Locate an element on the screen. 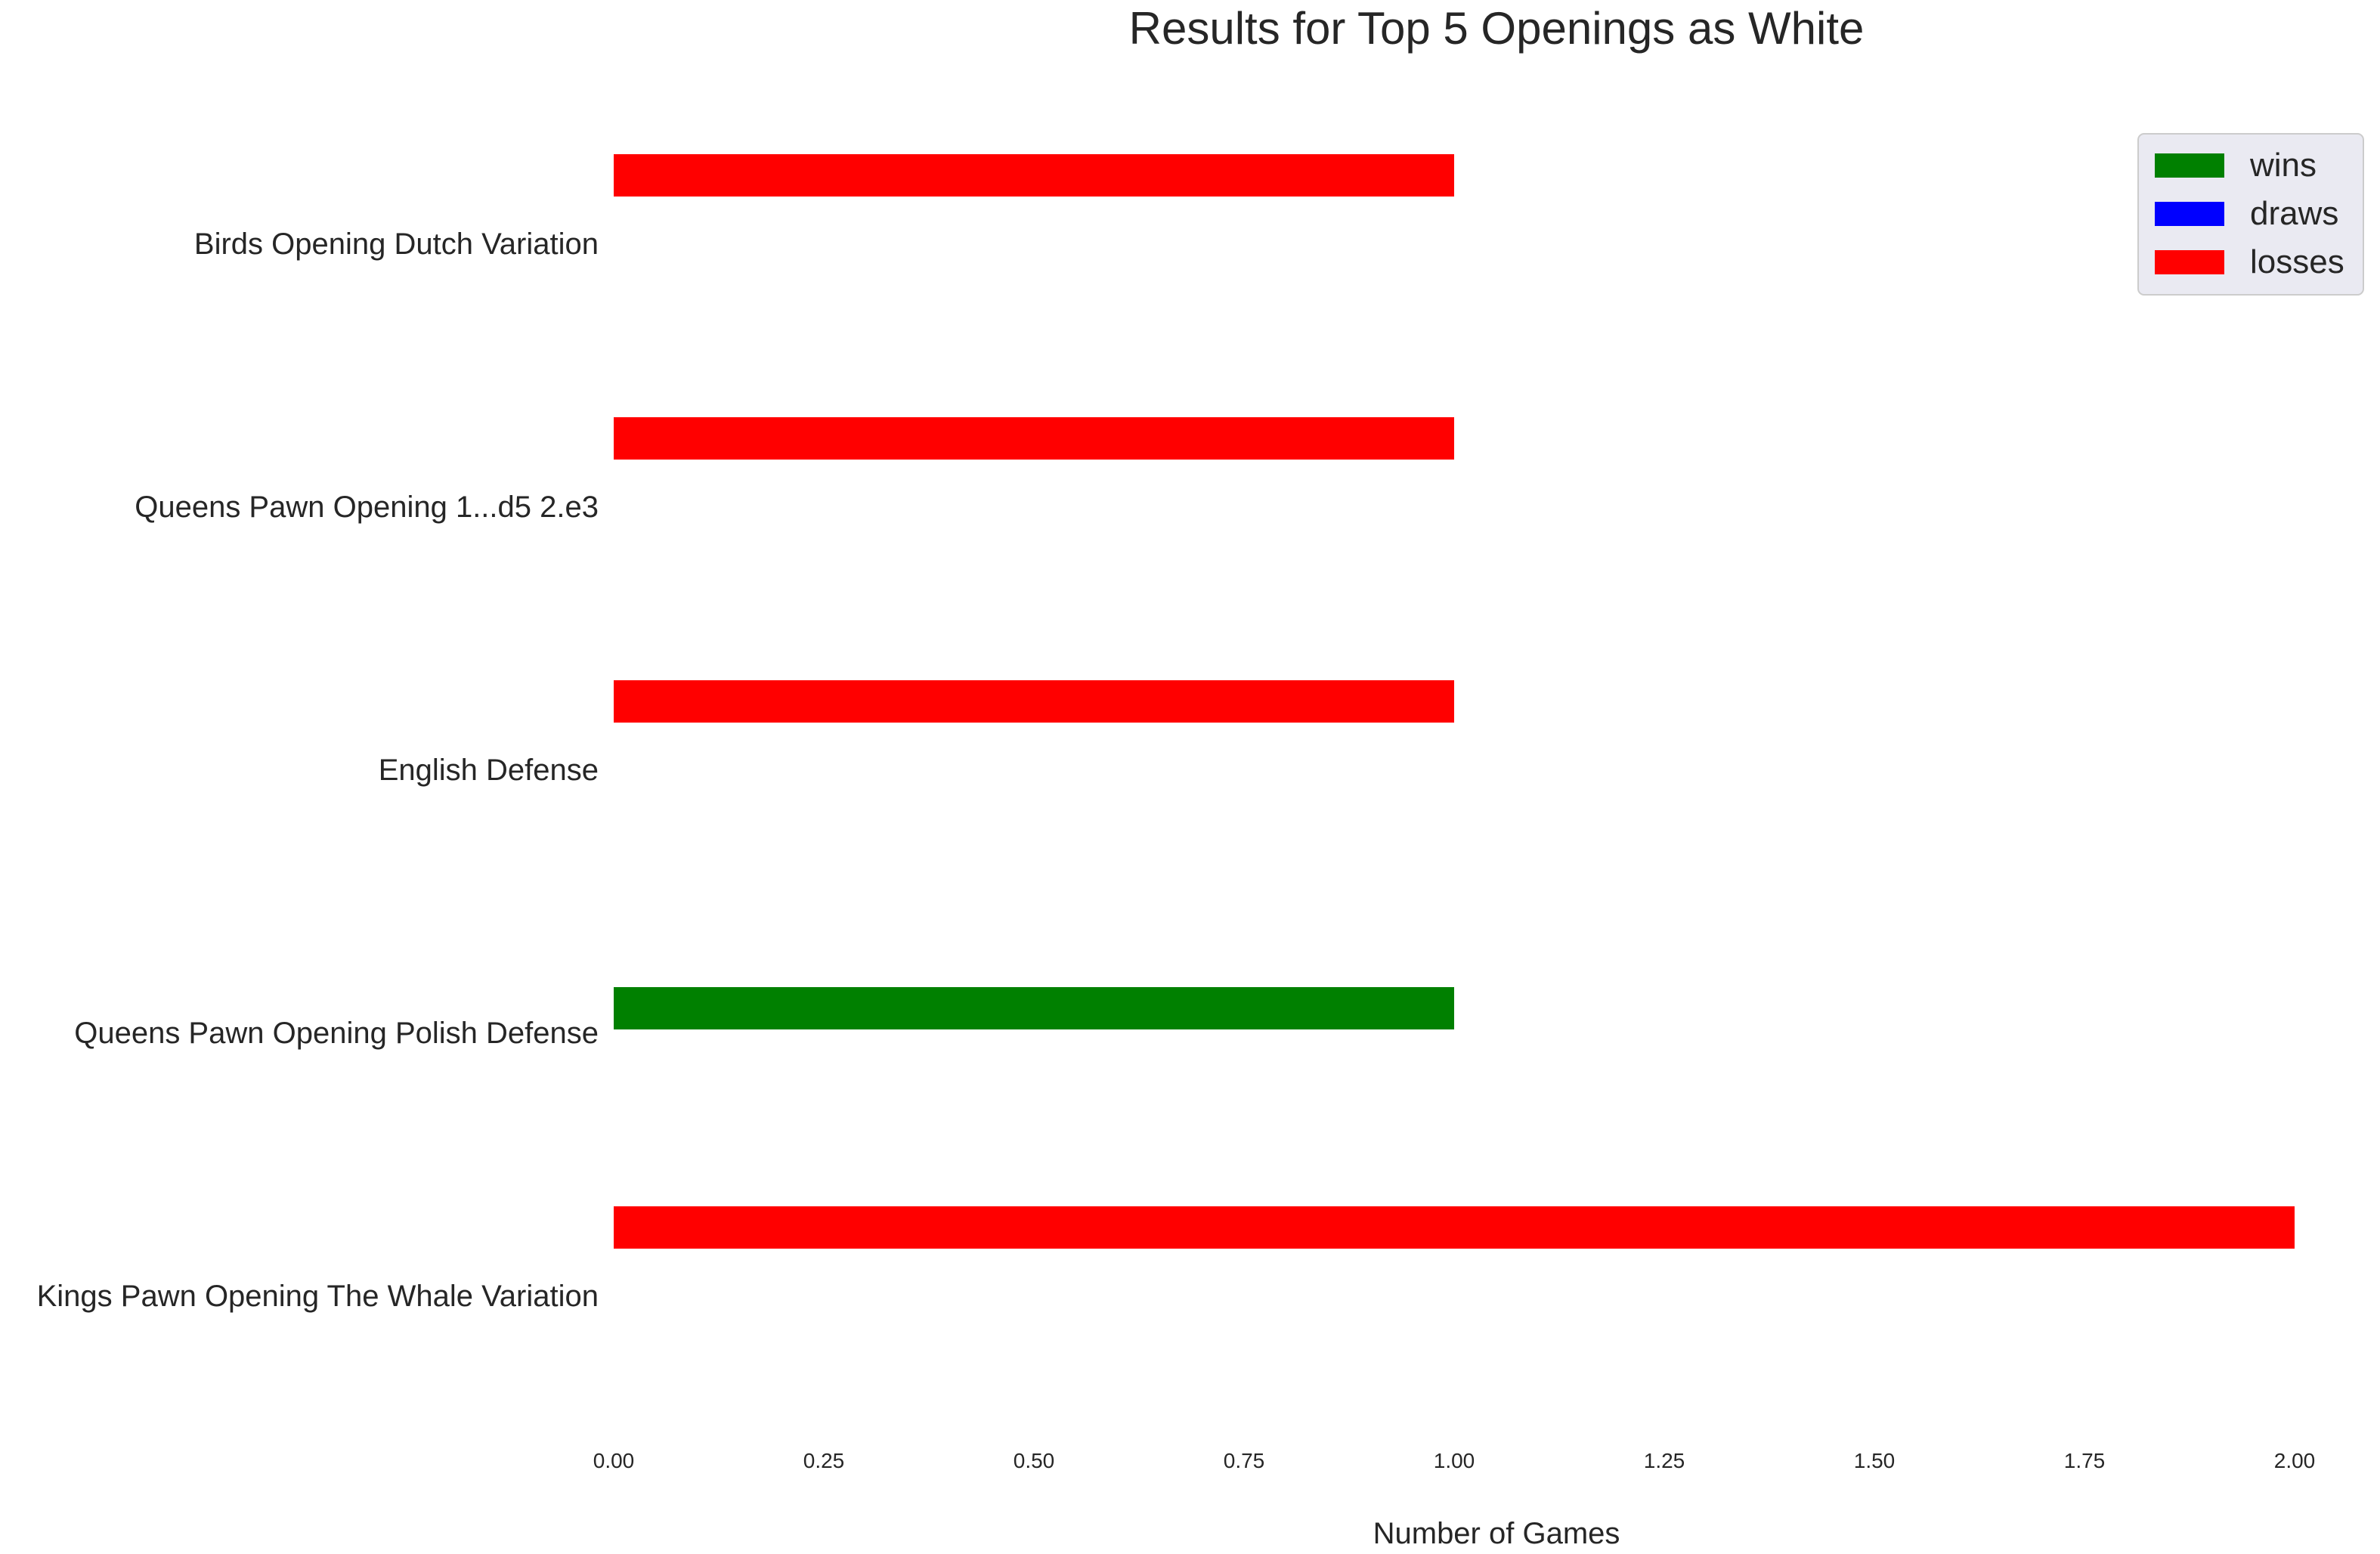 This screenshot has width=2380, height=1554. x-tick-label: 1.75 is located at coordinates (2085, 1461).